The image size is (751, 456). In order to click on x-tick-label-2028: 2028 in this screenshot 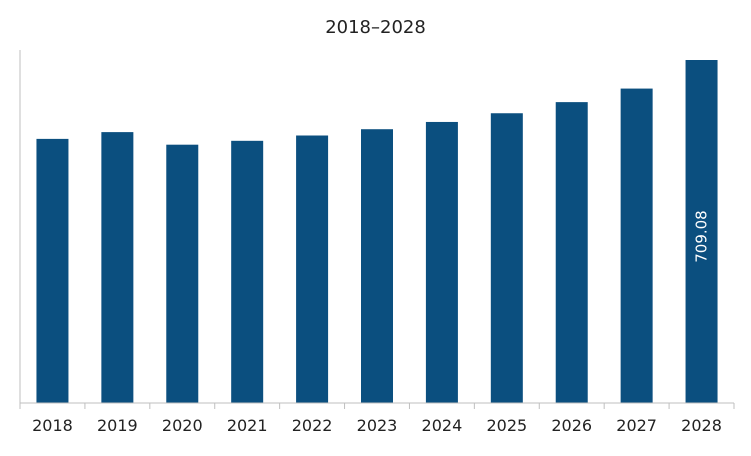, I will do `click(701, 425)`.